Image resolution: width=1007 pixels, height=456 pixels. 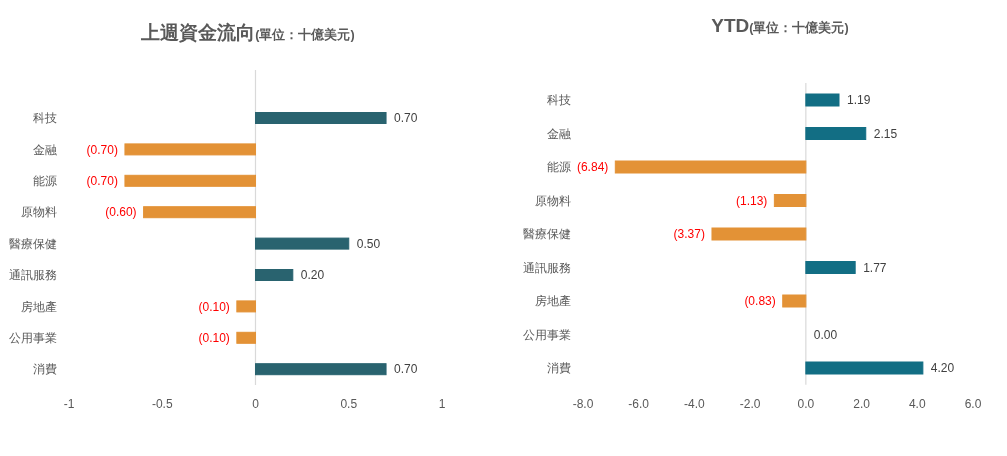 What do you see at coordinates (349, 404) in the screenshot?
I see `x-tick-label: 0.5` at bounding box center [349, 404].